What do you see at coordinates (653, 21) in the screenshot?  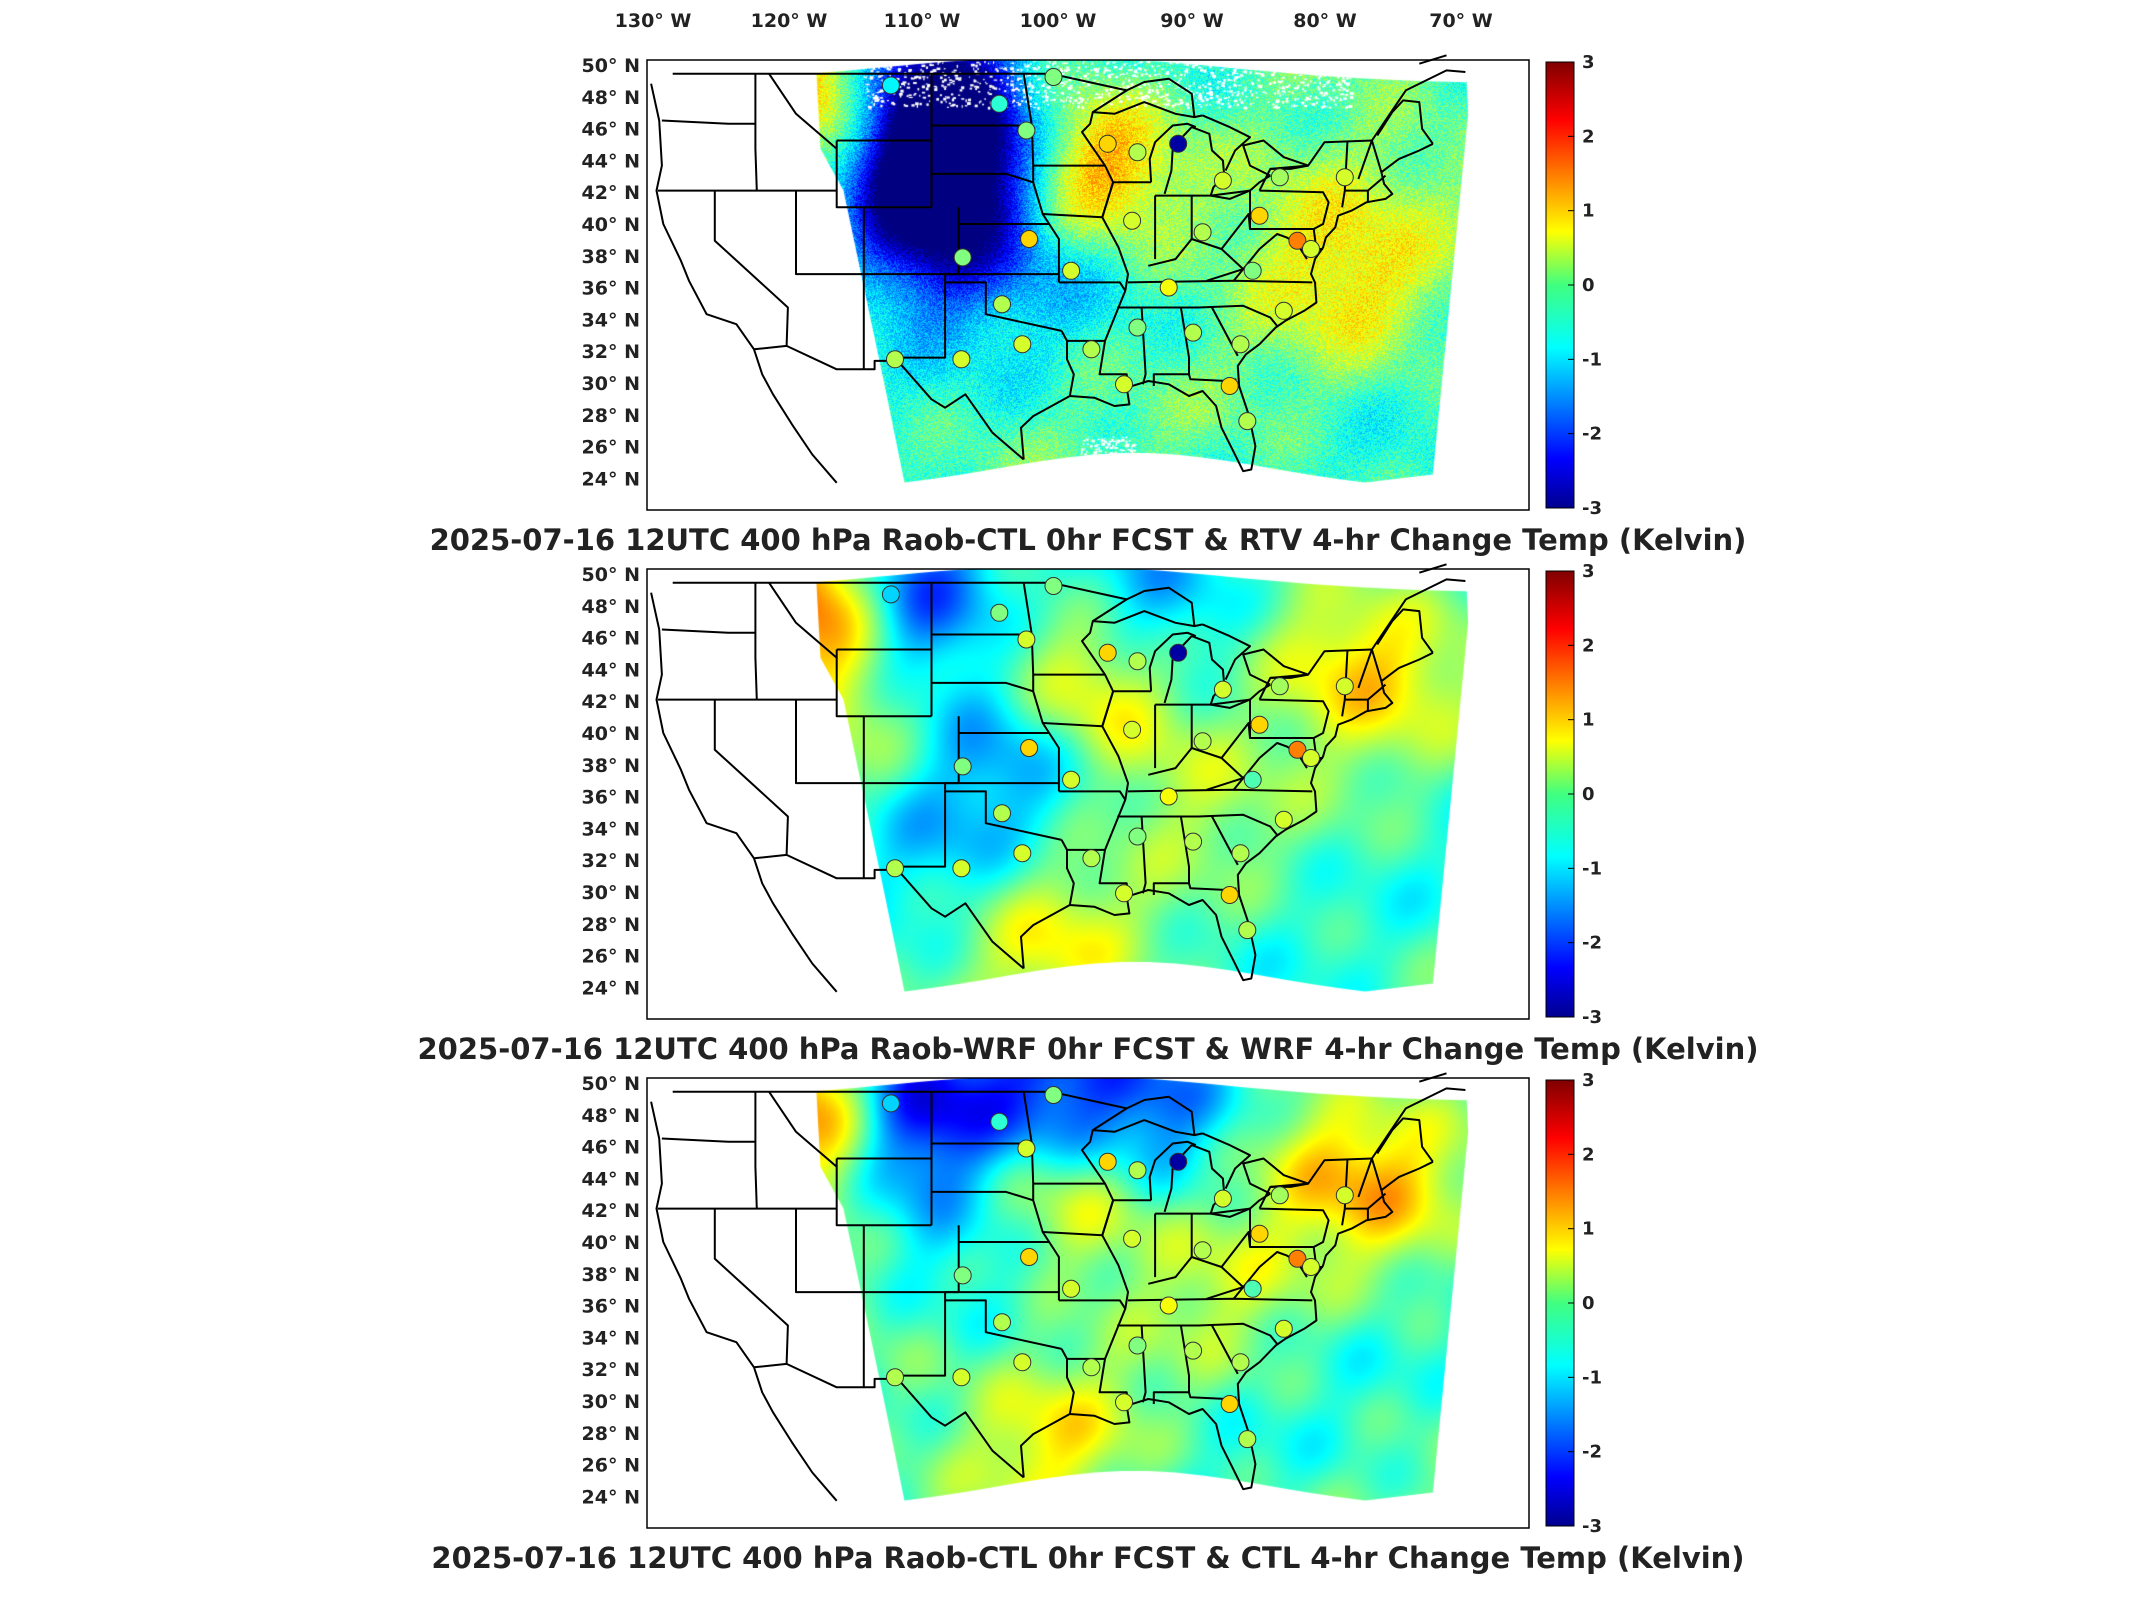 I see `lon-label: 130° W` at bounding box center [653, 21].